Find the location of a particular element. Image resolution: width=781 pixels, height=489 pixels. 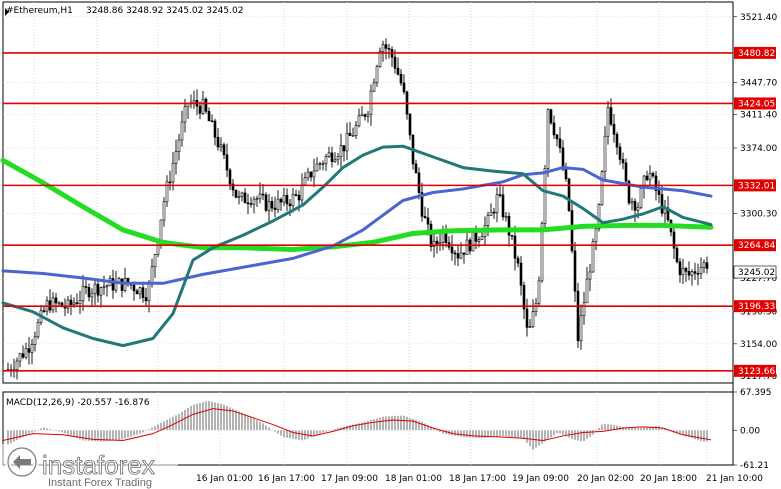

level-tag-label: 3332.01 is located at coordinates (756, 186).